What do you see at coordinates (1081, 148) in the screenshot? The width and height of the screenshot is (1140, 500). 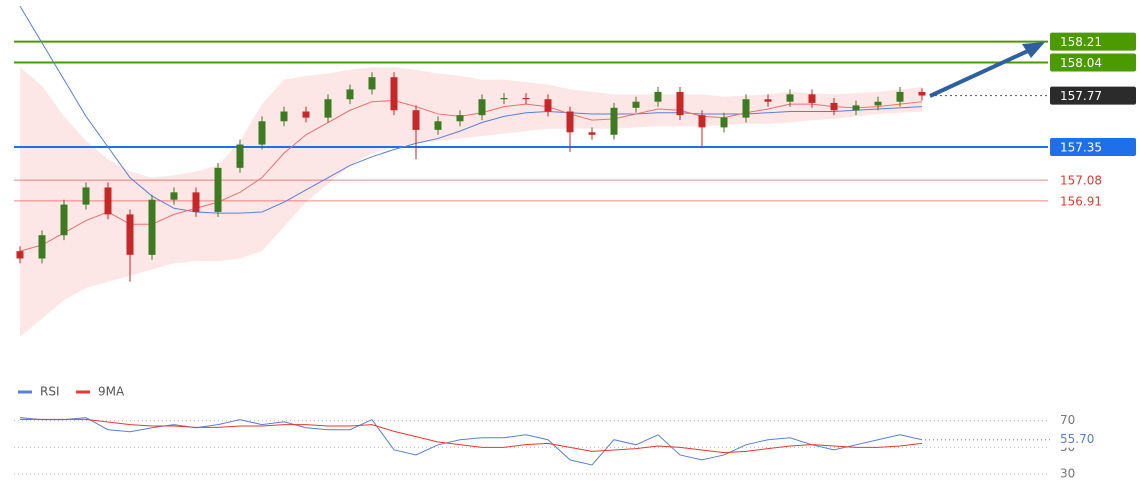 I see `level-label: 157.35` at bounding box center [1081, 148].